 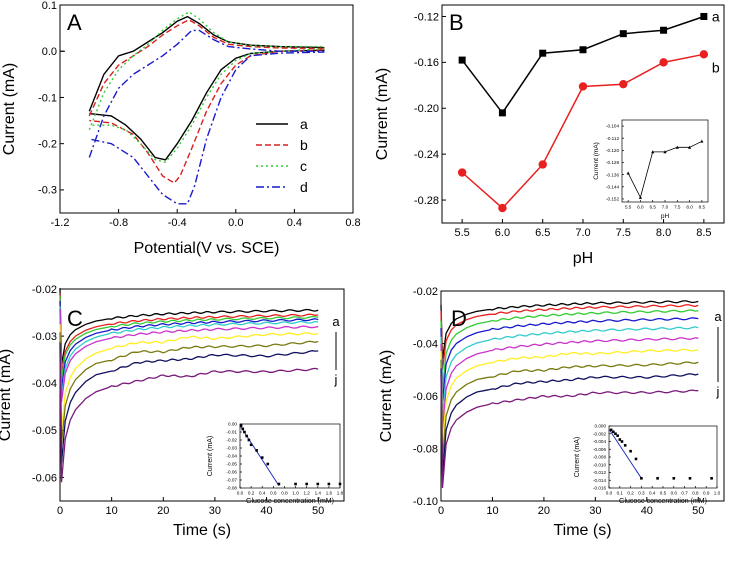 What do you see at coordinates (689, 207) in the screenshot?
I see `panel-b-inset-x-tick-label: 8.0` at bounding box center [689, 207].